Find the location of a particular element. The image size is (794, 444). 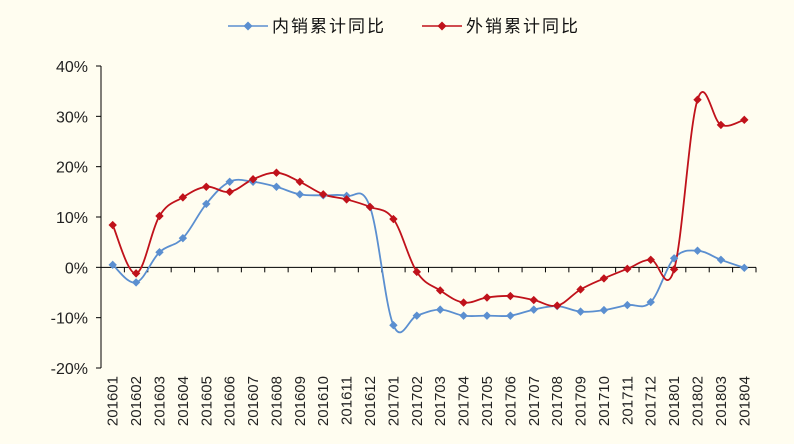

x-tick-label: 201804 is located at coordinates (744, 401).